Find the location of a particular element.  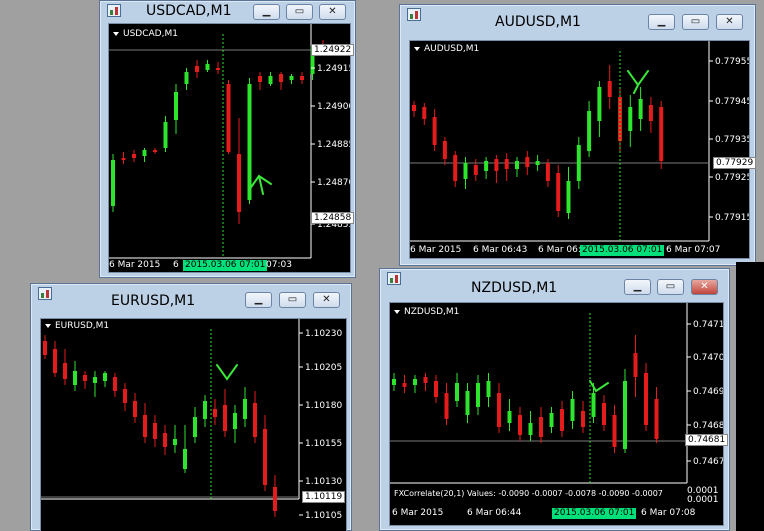

symbol-label: USDCAD,M1 is located at coordinates (150, 34).